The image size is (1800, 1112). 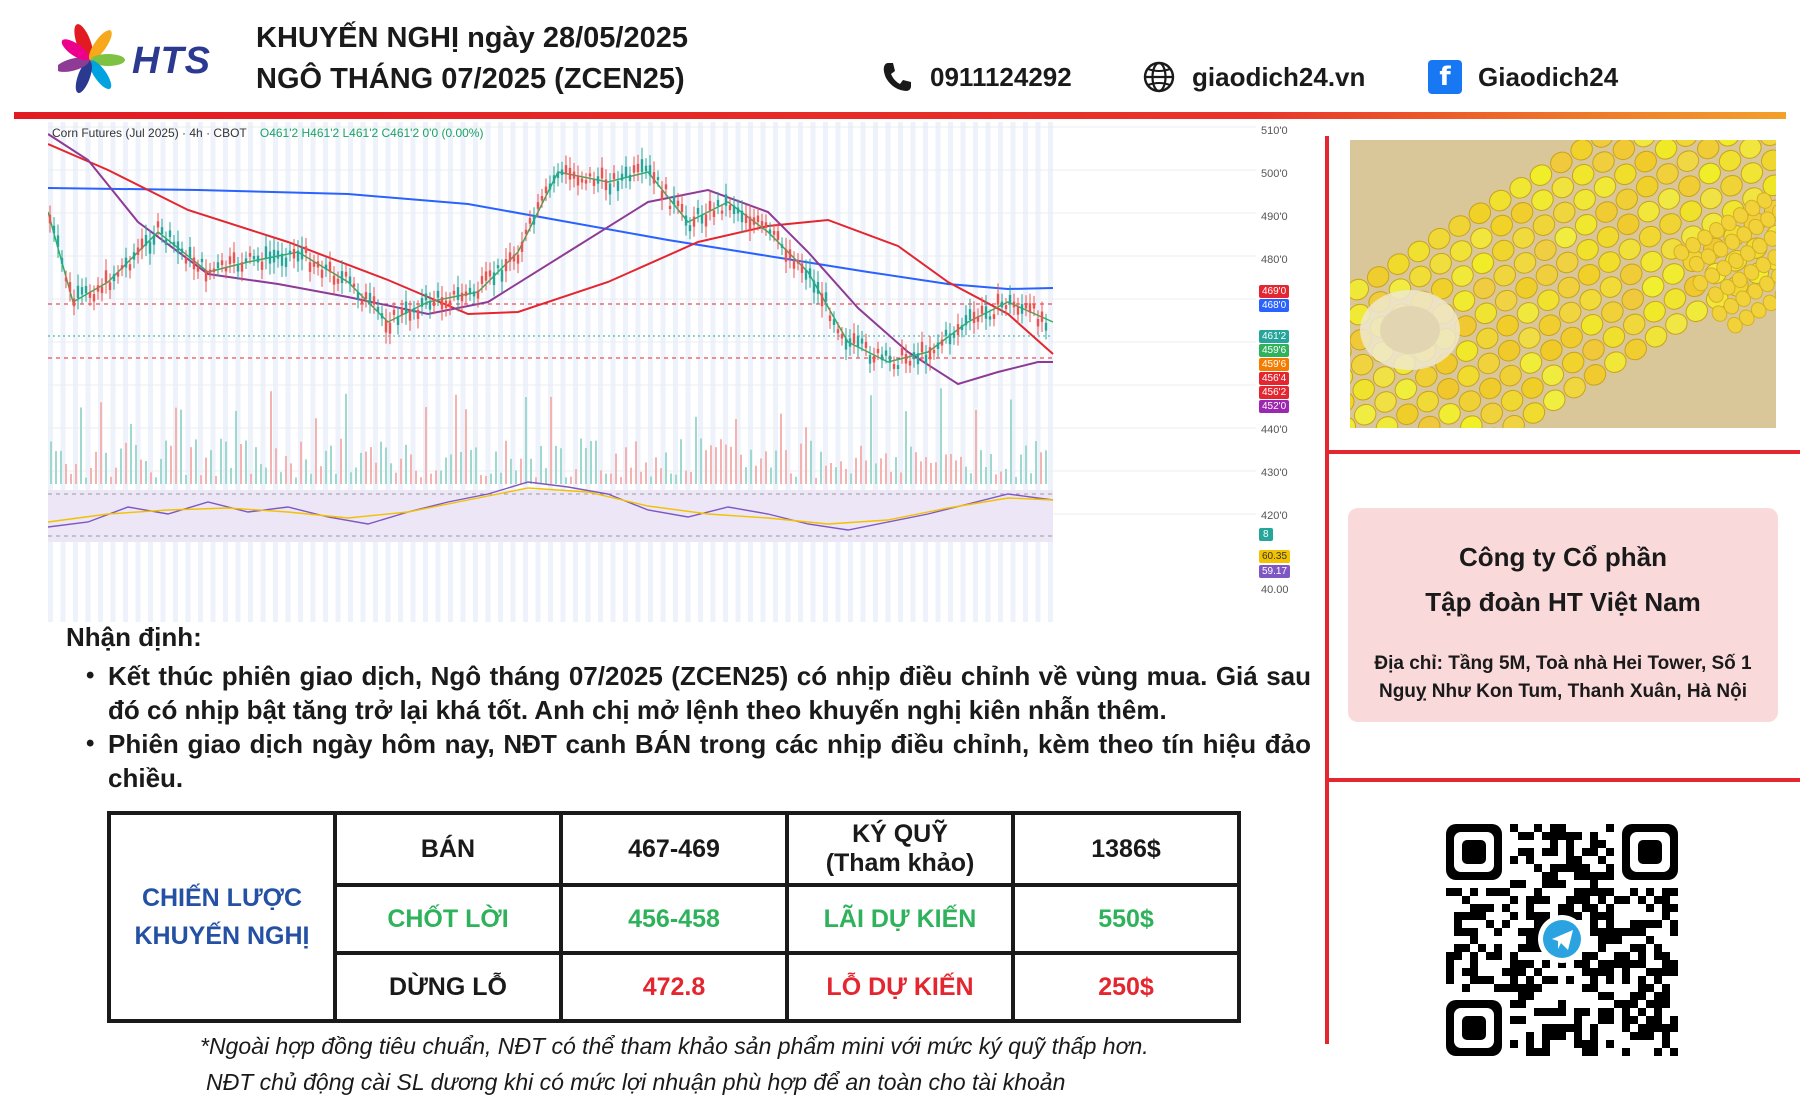 What do you see at coordinates (1274, 131) in the screenshot?
I see `price-tick-label: 510'0` at bounding box center [1274, 131].